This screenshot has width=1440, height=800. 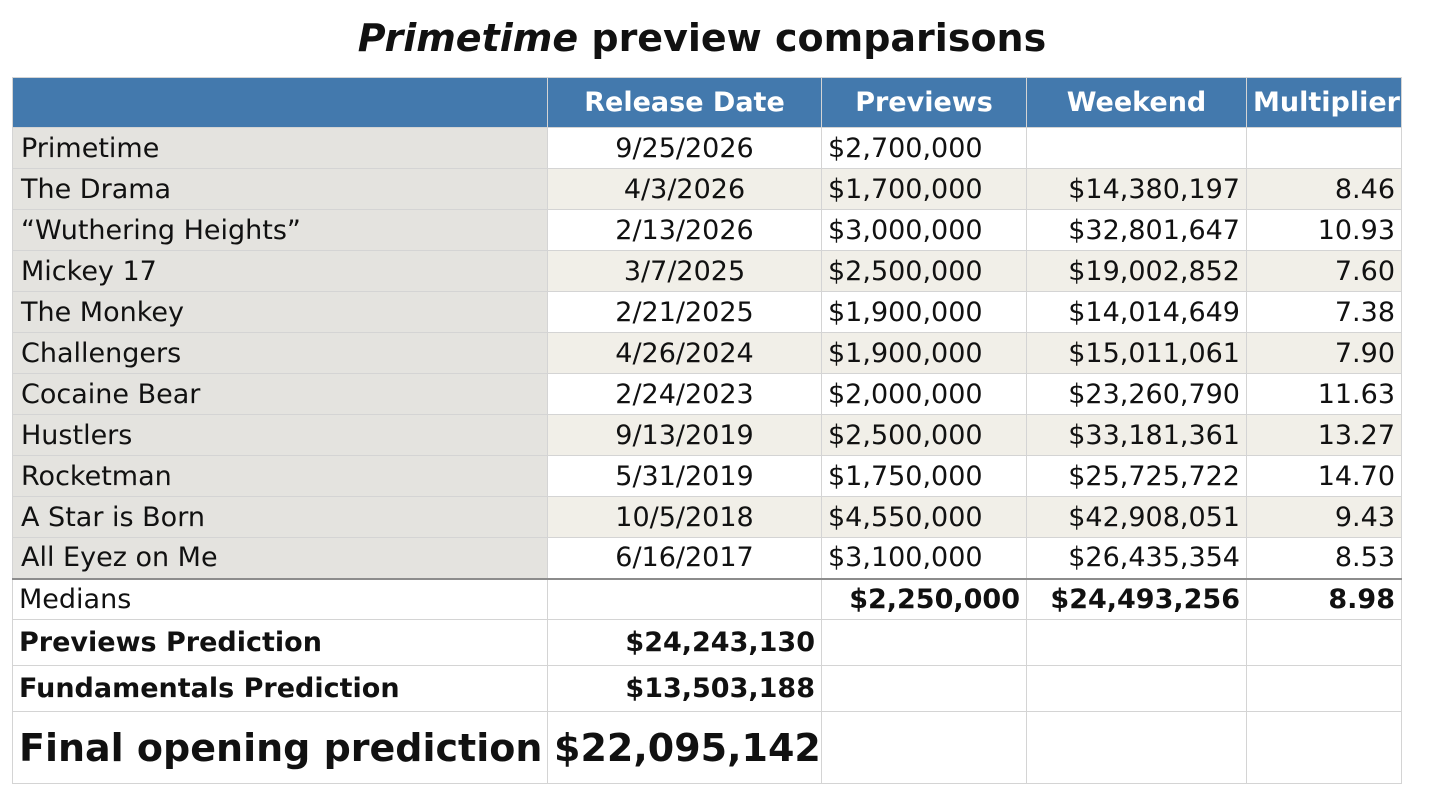 What do you see at coordinates (1136, 435) in the screenshot?
I see `weekend-cell: $33,181,361` at bounding box center [1136, 435].